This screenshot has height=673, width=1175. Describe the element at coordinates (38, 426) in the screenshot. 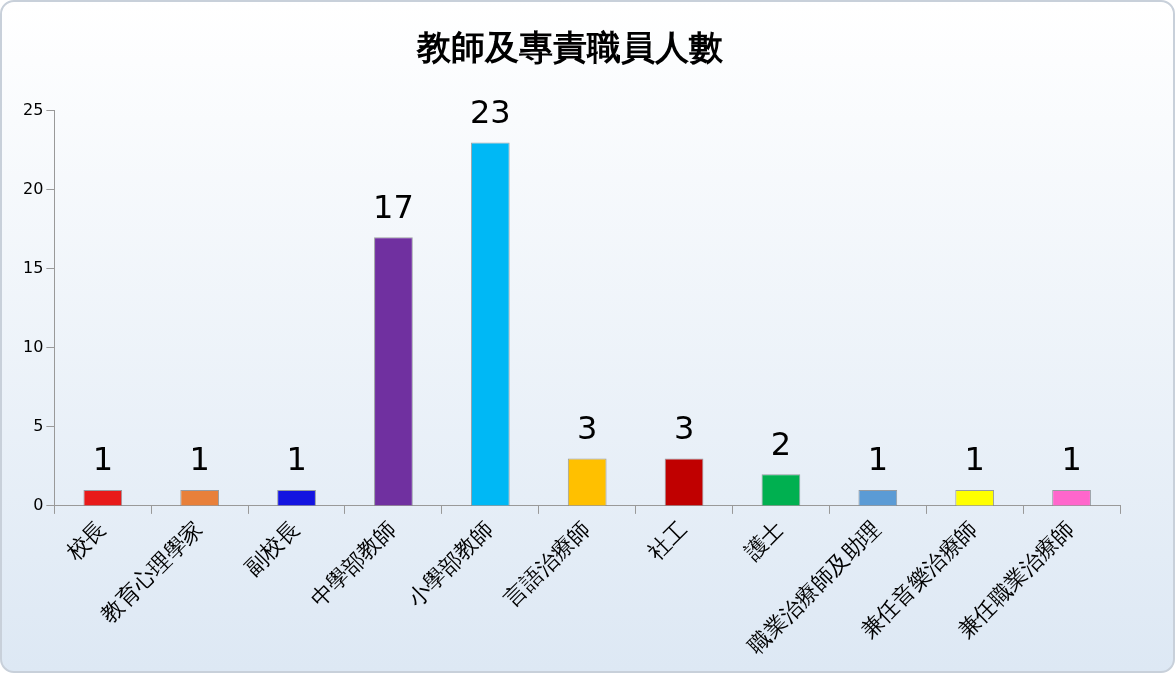

I see `y-tick-label: 5` at that location.